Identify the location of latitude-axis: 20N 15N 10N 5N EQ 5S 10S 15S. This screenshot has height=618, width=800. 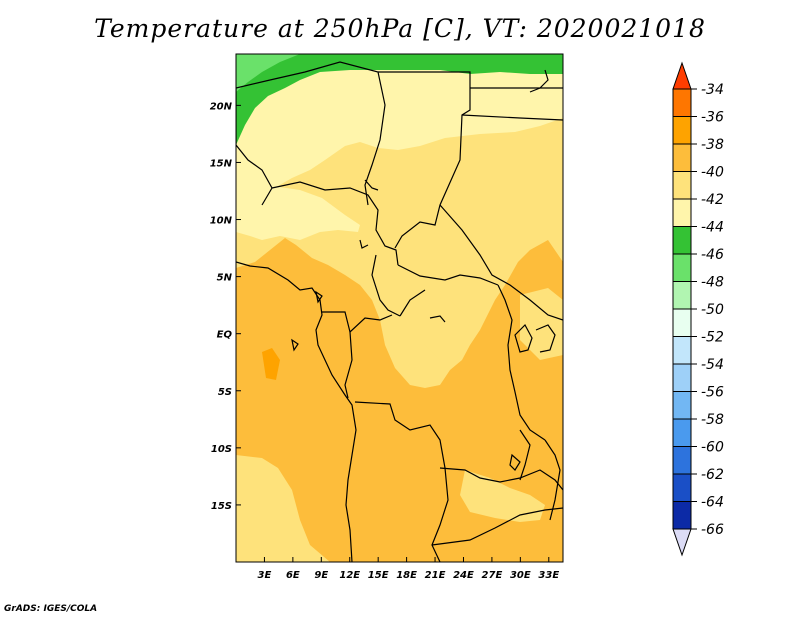
(225, 306).